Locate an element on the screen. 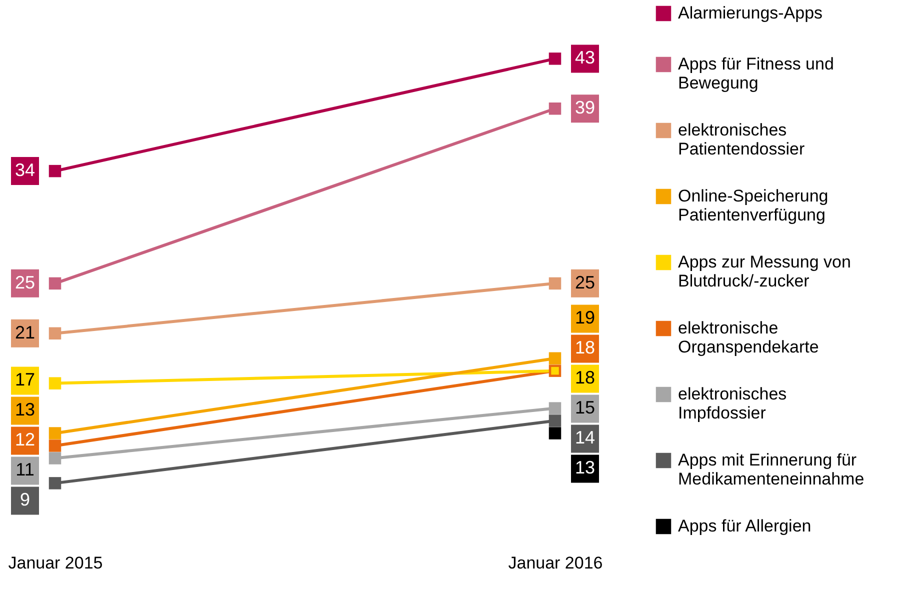 This screenshot has width=915, height=599. legend-label: Apps für Allergien is located at coordinates (745, 526).